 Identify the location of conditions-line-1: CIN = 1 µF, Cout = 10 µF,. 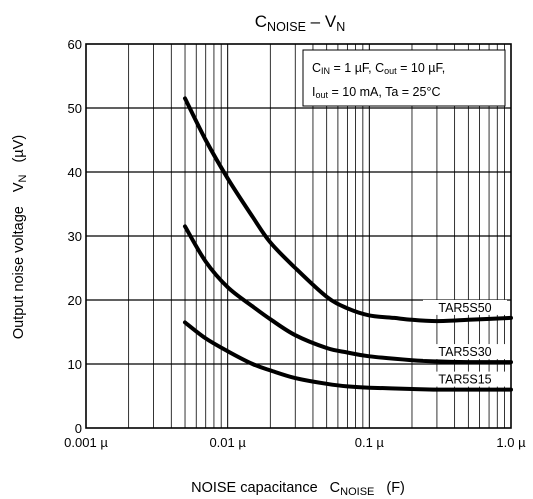
(378, 68).